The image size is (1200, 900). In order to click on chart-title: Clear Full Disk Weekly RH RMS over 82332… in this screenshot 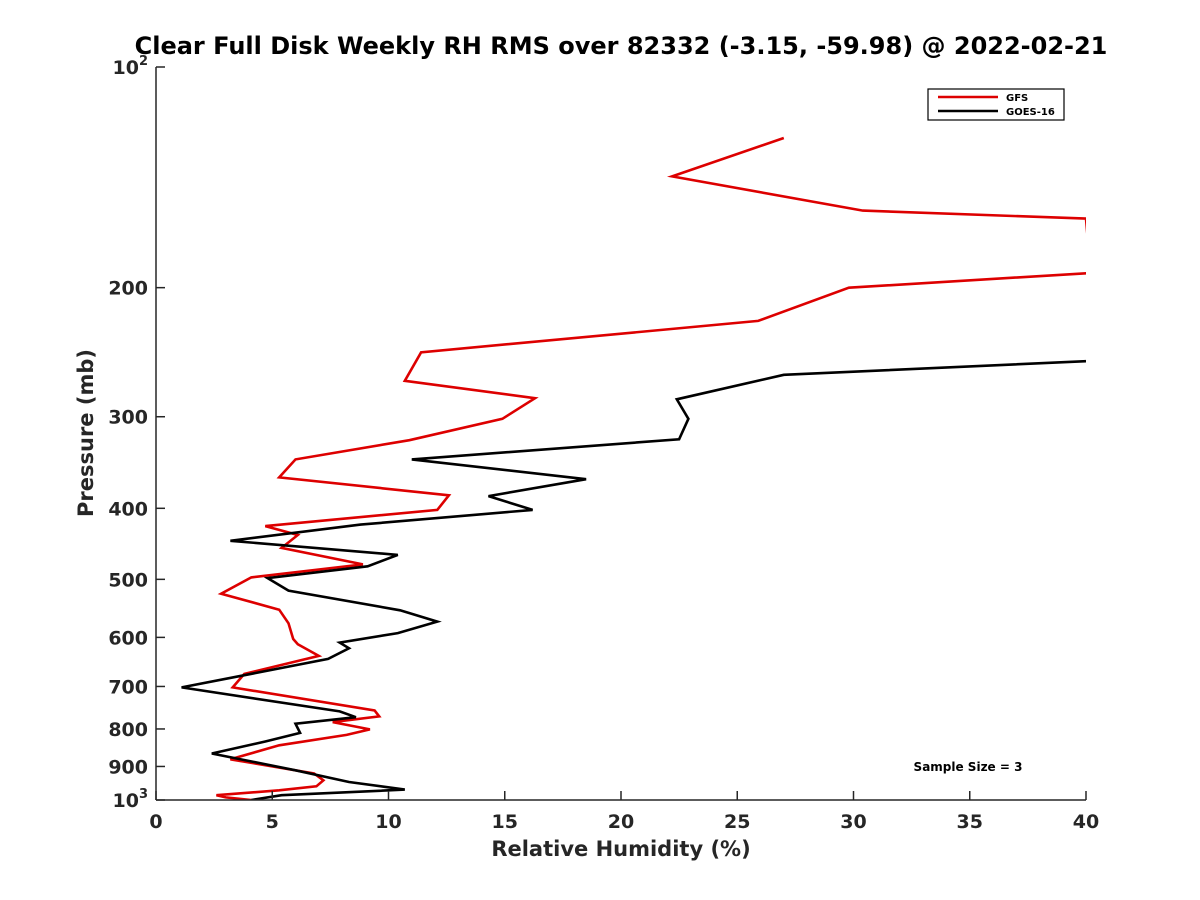, I will do `click(621, 46)`.